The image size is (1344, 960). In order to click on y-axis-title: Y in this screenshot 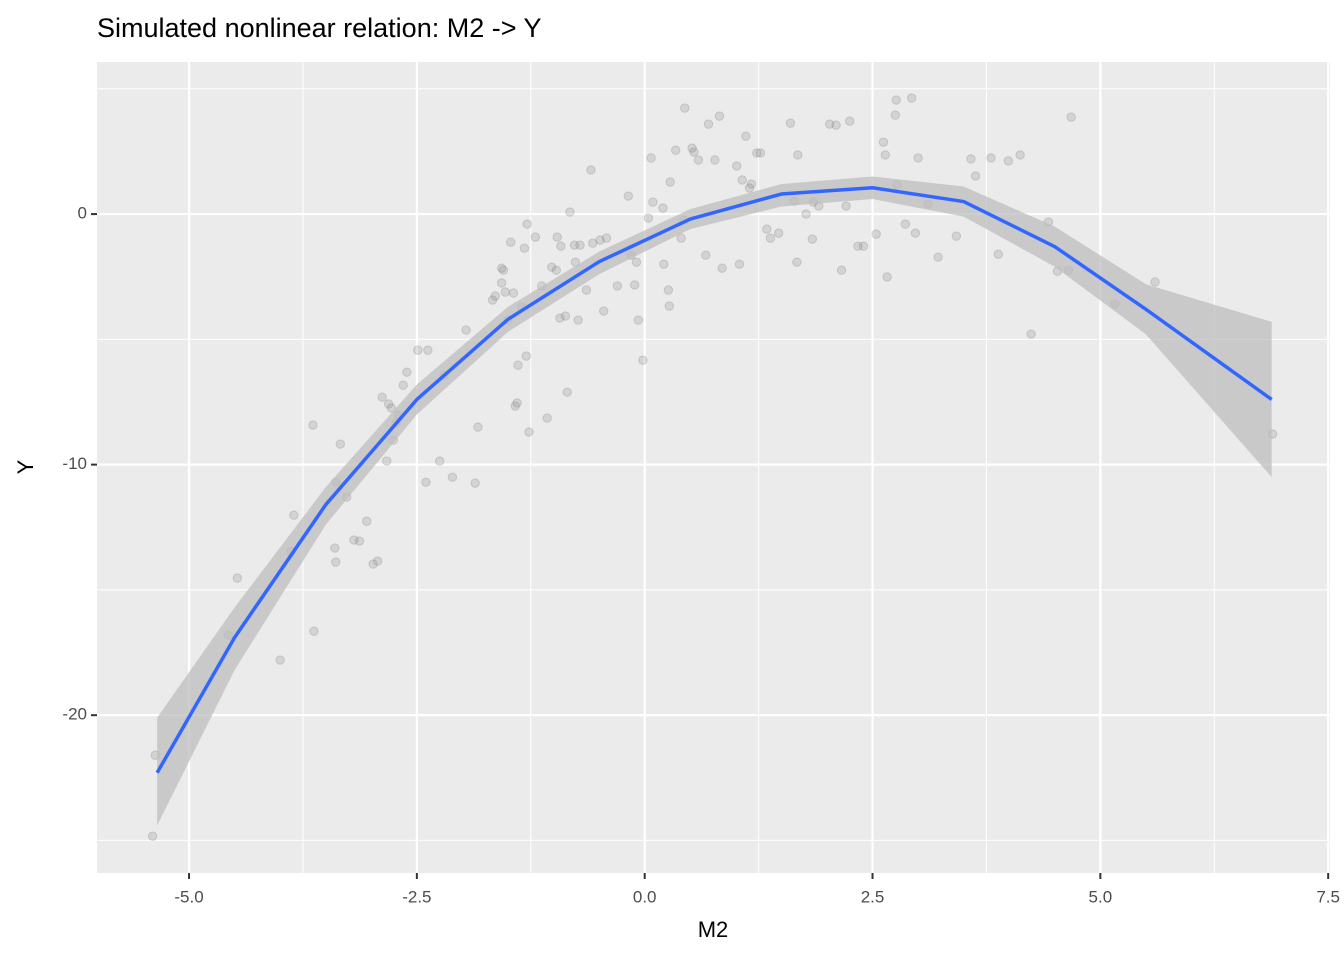, I will do `click(25, 466)`.